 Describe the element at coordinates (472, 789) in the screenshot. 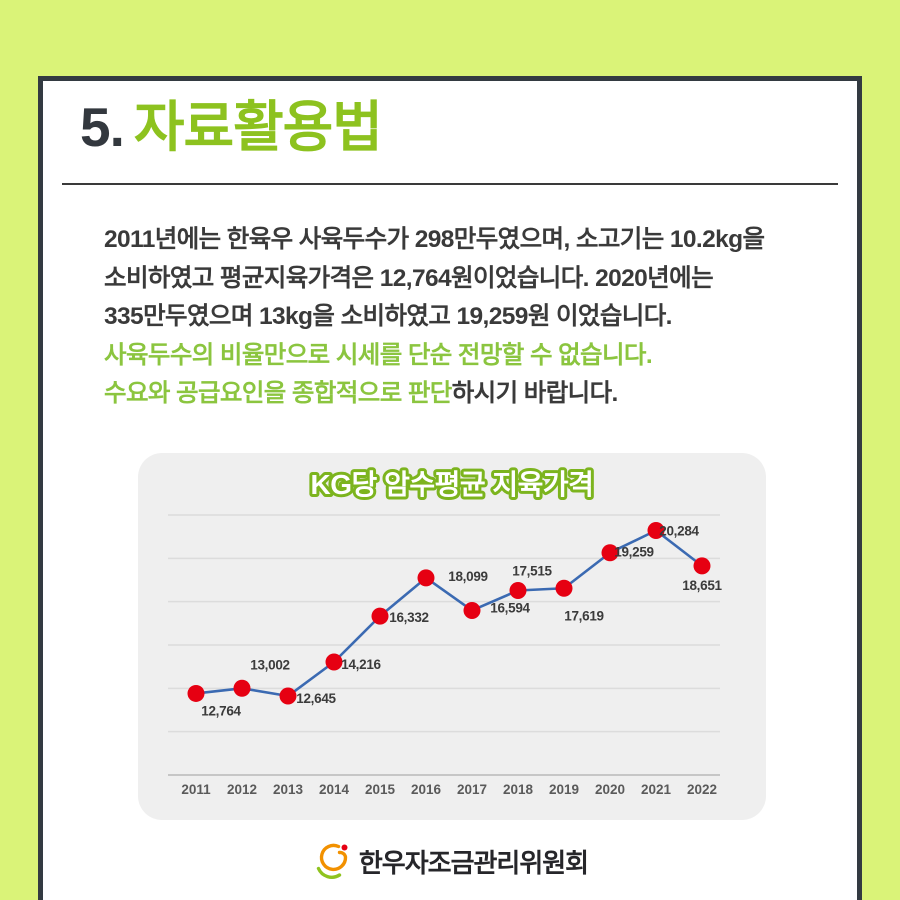

I see `x-tick-2017: 2017` at that location.